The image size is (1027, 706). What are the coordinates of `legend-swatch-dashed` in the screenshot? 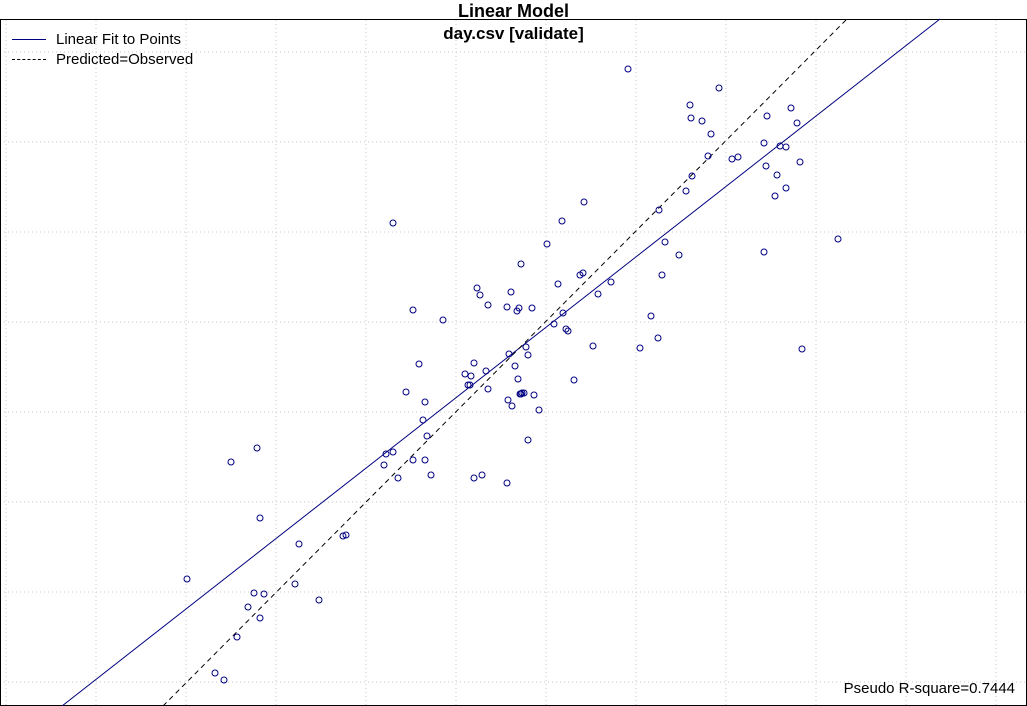 It's located at (29, 59).